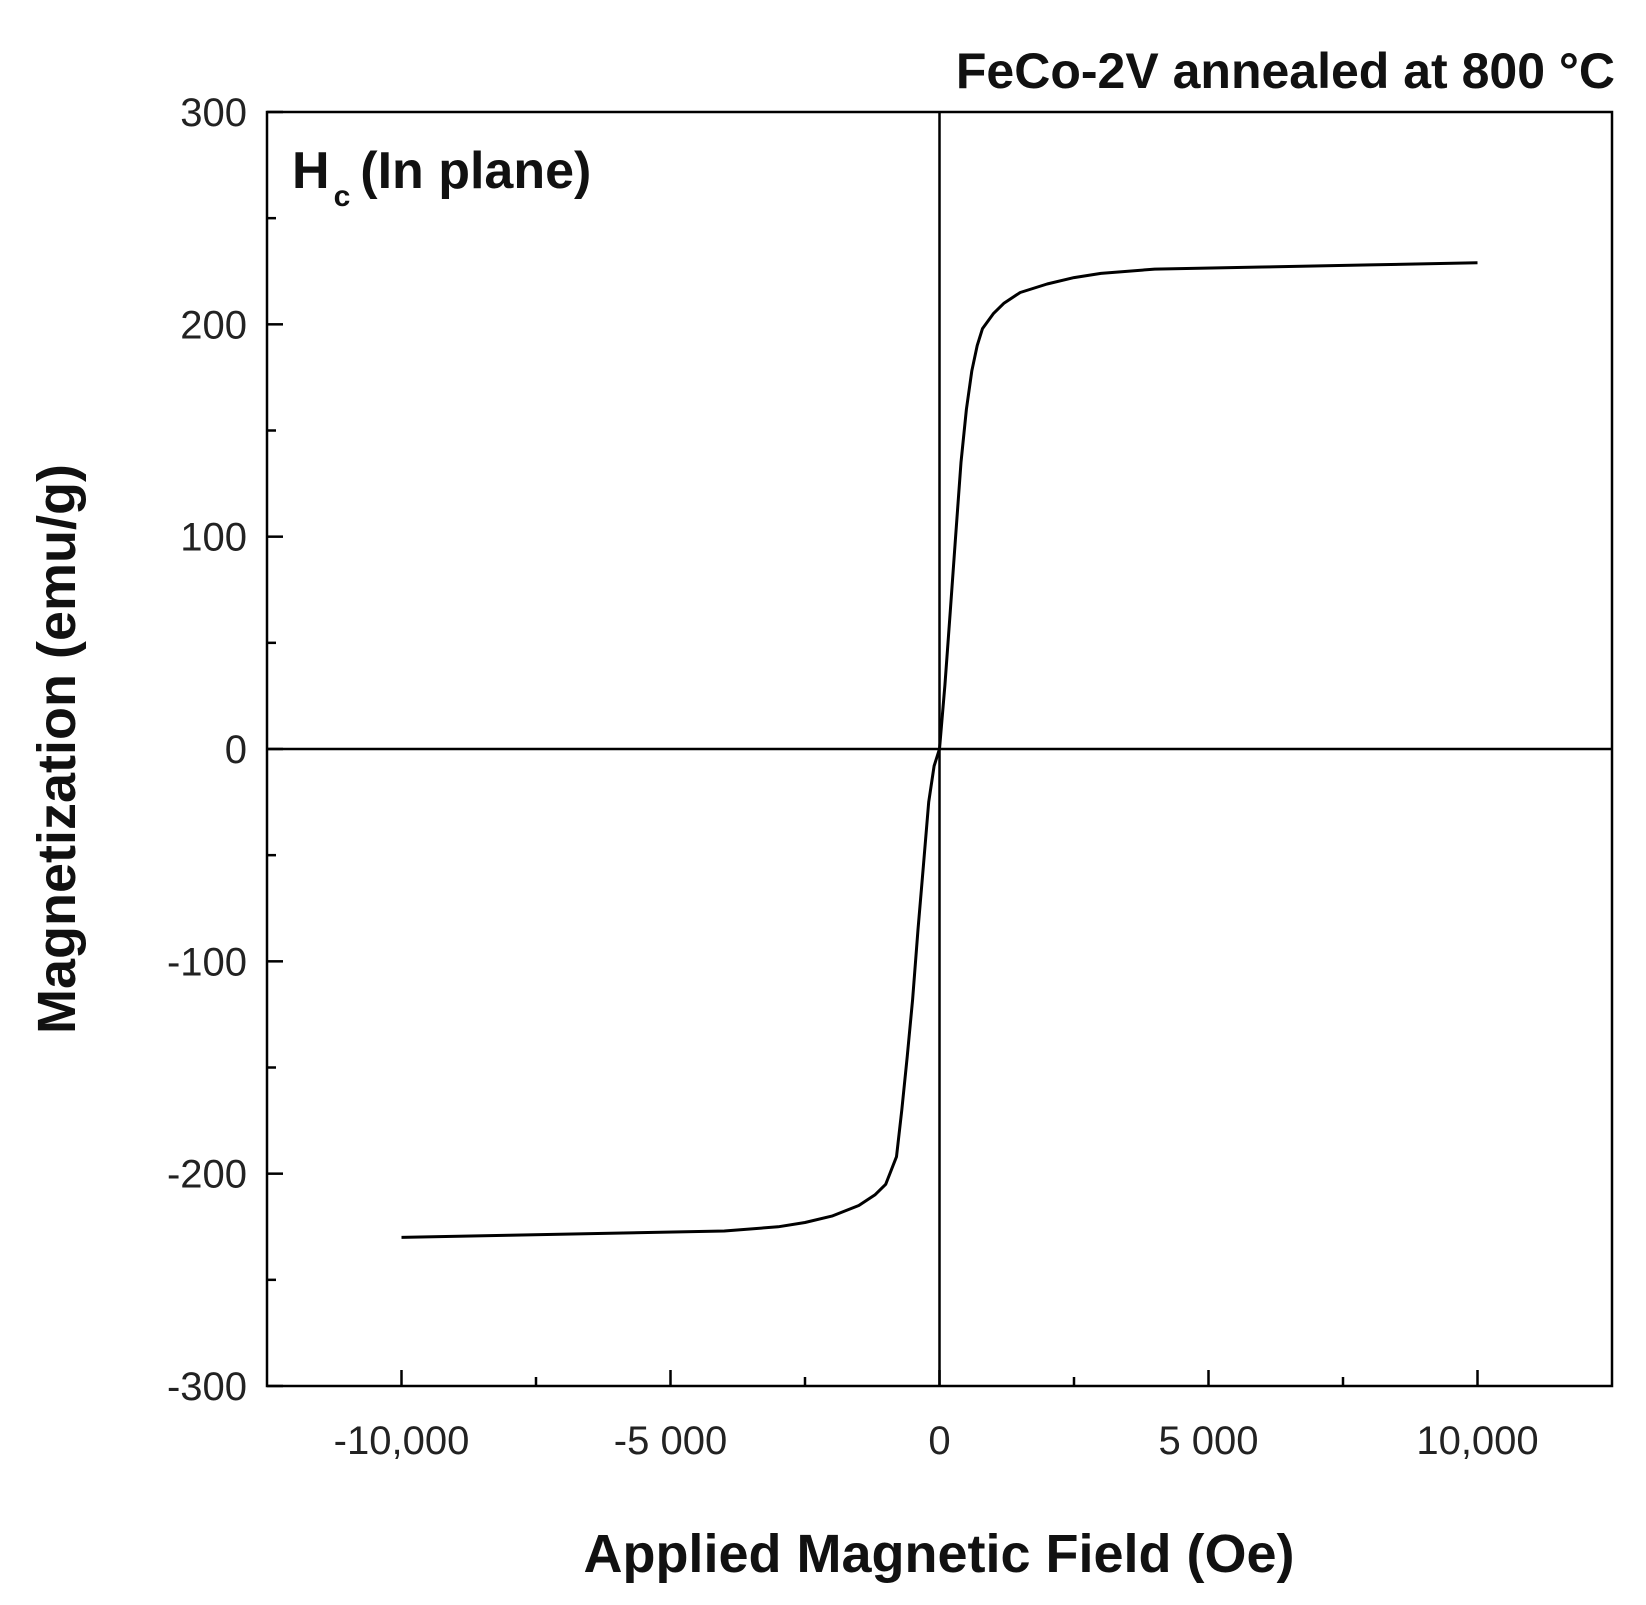 This screenshot has width=1646, height=1605. Describe the element at coordinates (1477, 1441) in the screenshot. I see `x-tick-label: 10,000` at that location.